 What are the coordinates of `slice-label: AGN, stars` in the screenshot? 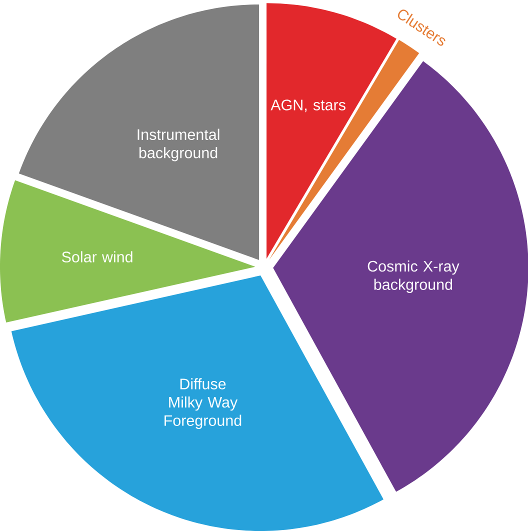 It's located at (308, 106).